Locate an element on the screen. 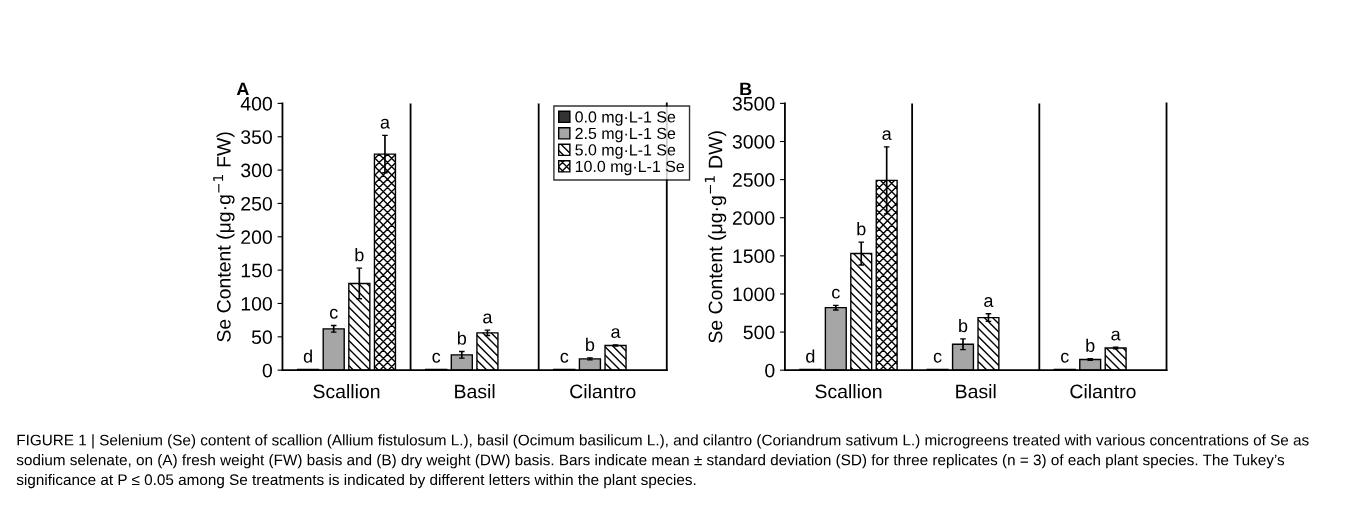 This screenshot has height=517, width=1358. y-tick-label: 150 is located at coordinates (256, 270).